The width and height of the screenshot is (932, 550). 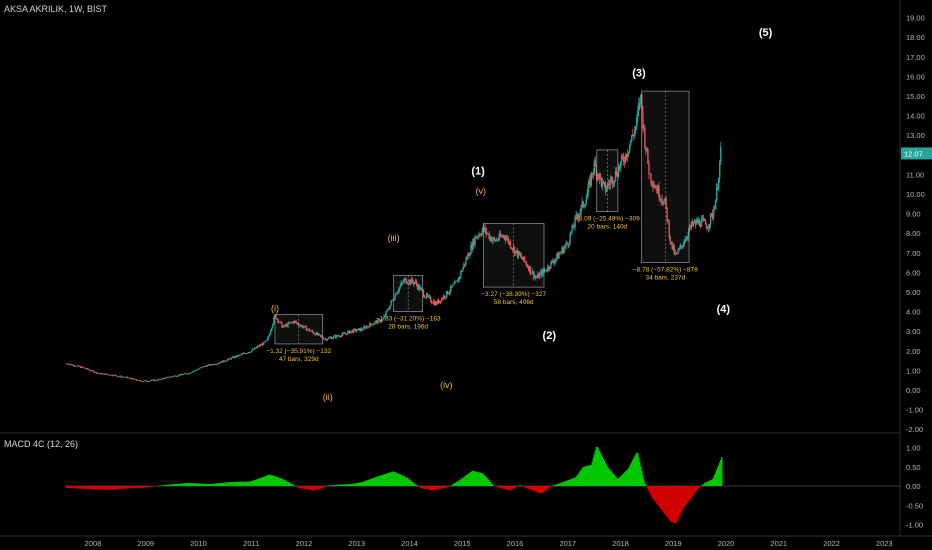 I want to click on wave-label-minor: (i), so click(x=275, y=309).